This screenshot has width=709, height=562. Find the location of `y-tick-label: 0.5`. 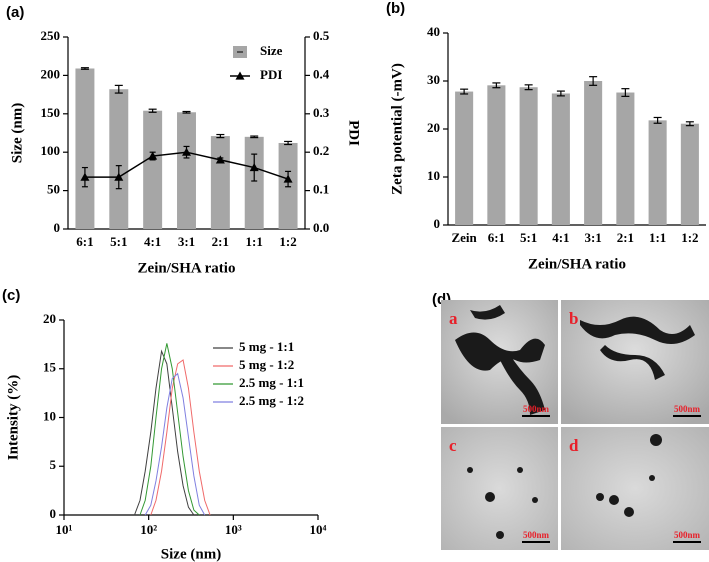

y-tick-label: 0.5 is located at coordinates (321, 35).